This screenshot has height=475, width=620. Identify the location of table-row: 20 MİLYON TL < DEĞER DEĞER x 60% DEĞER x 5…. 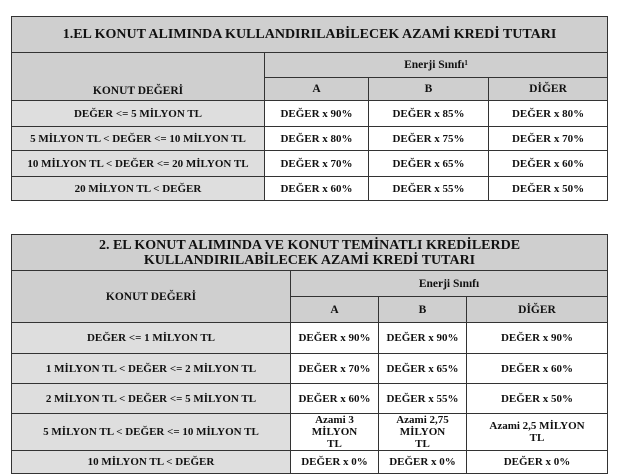
(310, 188).